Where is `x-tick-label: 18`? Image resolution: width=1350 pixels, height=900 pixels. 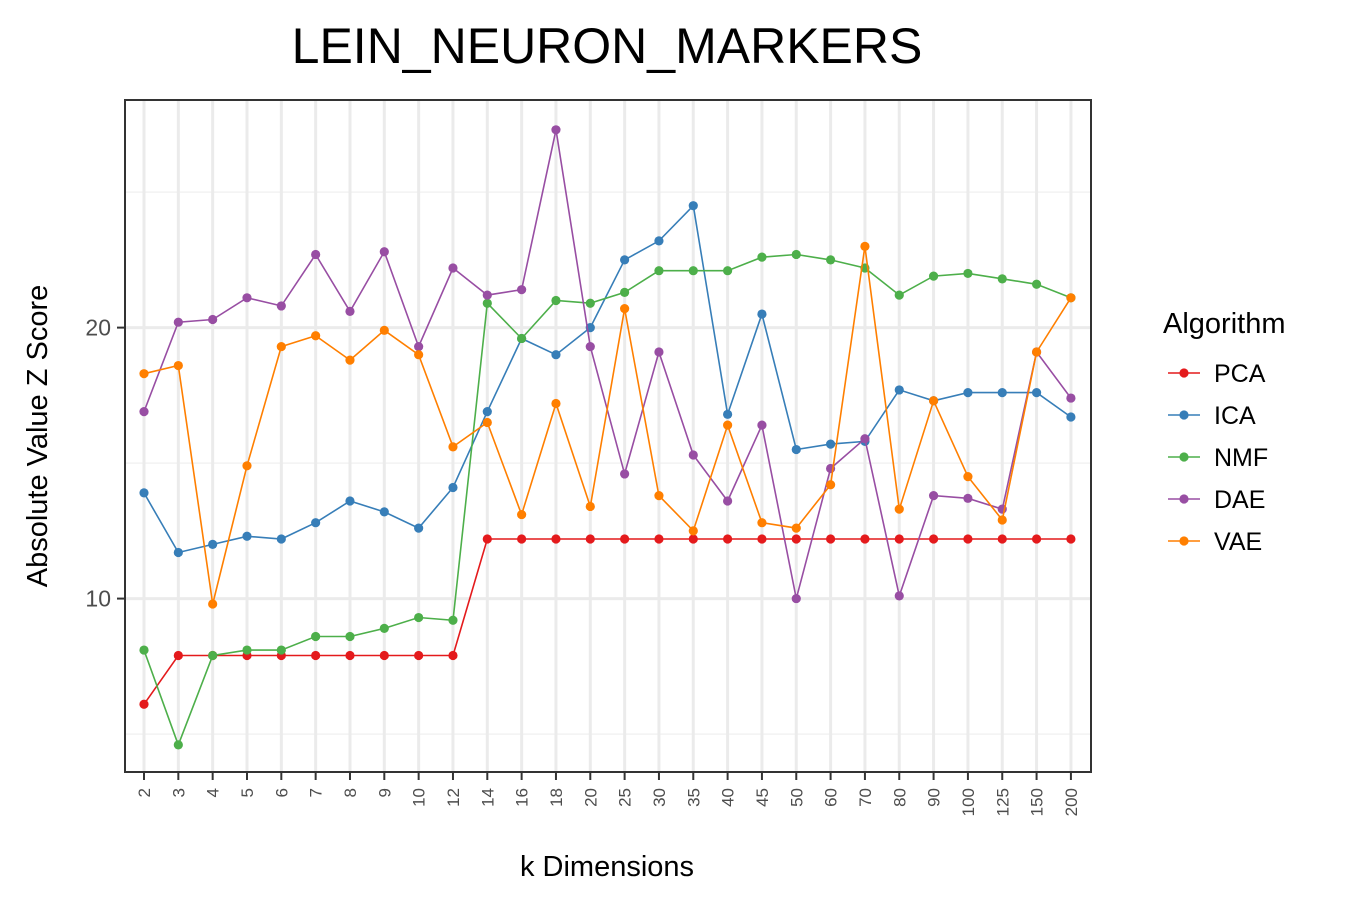
x-tick-label: 18 is located at coordinates (556, 797).